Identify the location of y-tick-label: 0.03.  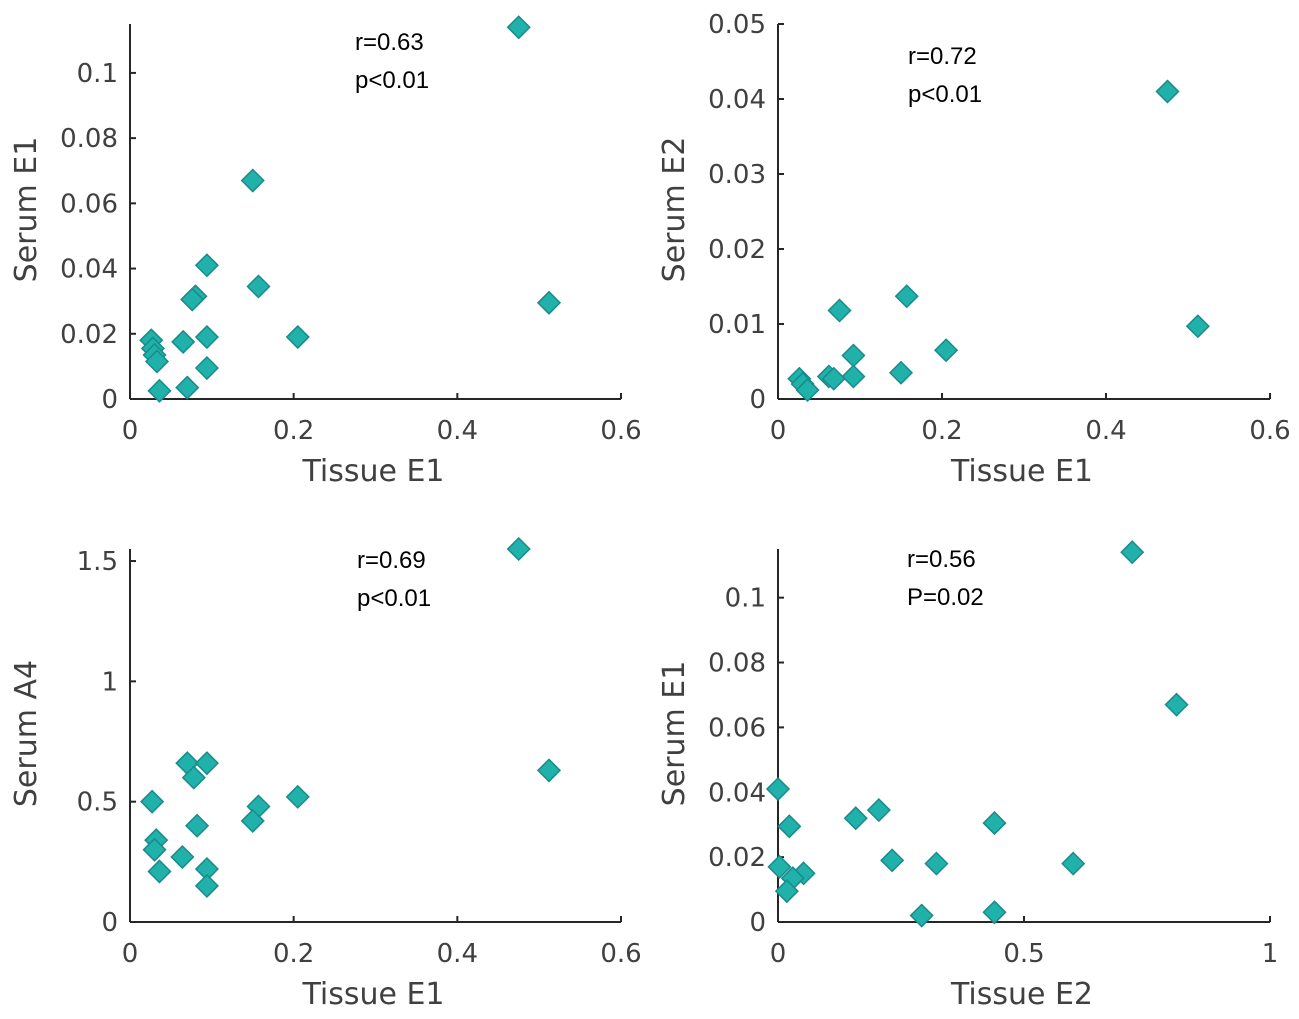
(737, 175).